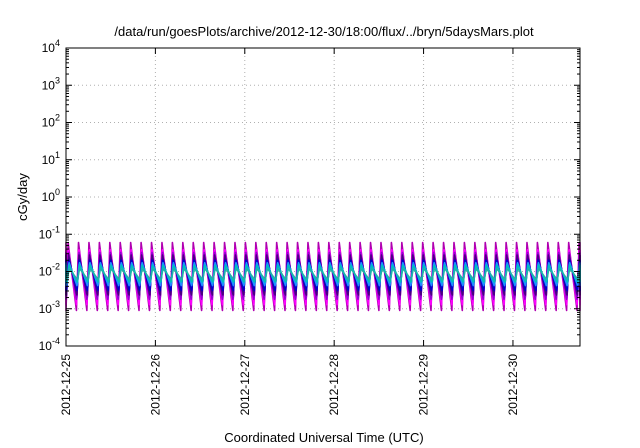 The image size is (640, 448). What do you see at coordinates (51, 195) in the screenshot?
I see `y-tick-label: 10⁰` at bounding box center [51, 195].